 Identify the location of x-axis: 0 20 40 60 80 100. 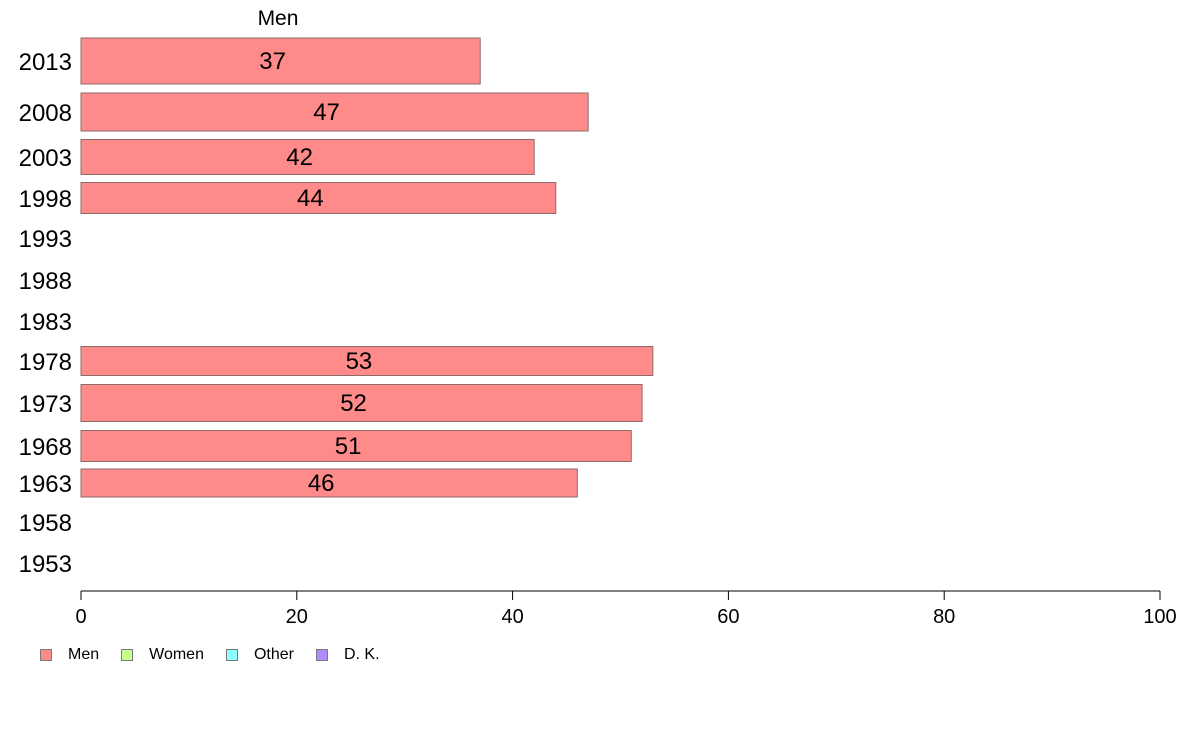
(626, 609).